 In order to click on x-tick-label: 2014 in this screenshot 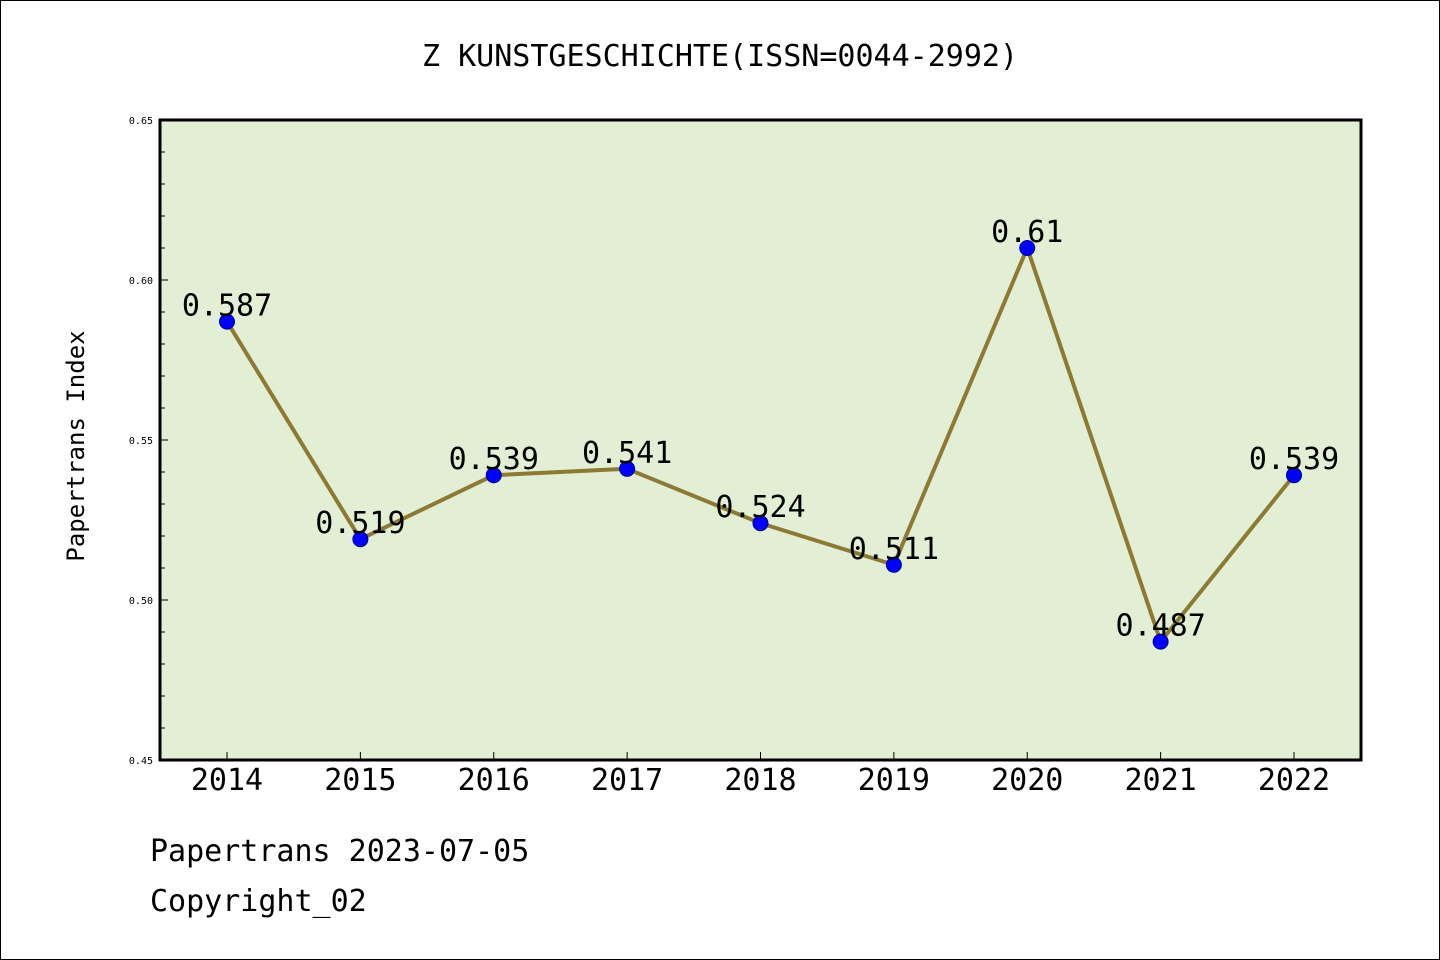, I will do `click(227, 780)`.